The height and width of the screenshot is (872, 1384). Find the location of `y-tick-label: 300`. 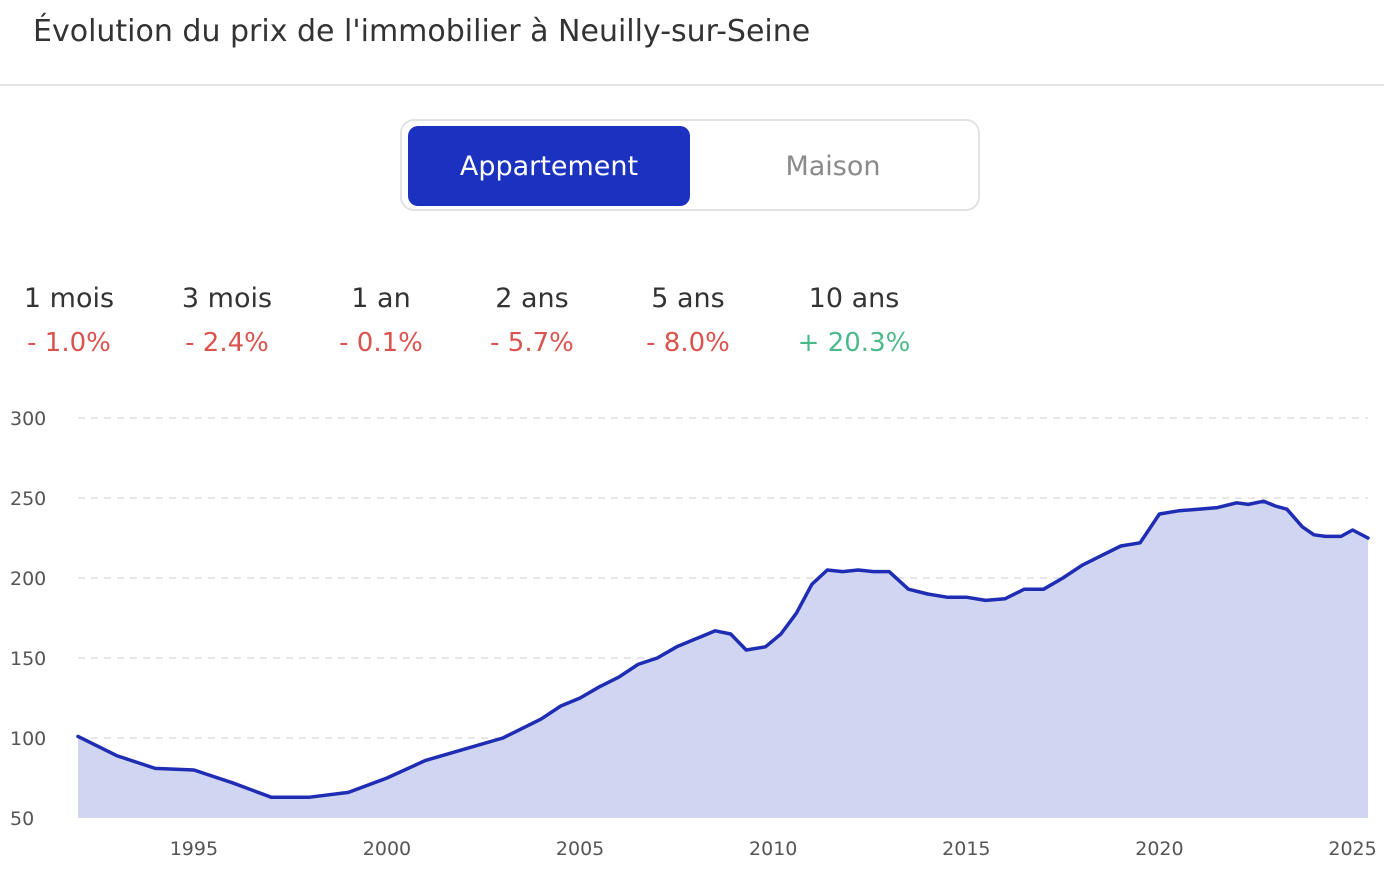

y-tick-label: 300 is located at coordinates (28, 419).